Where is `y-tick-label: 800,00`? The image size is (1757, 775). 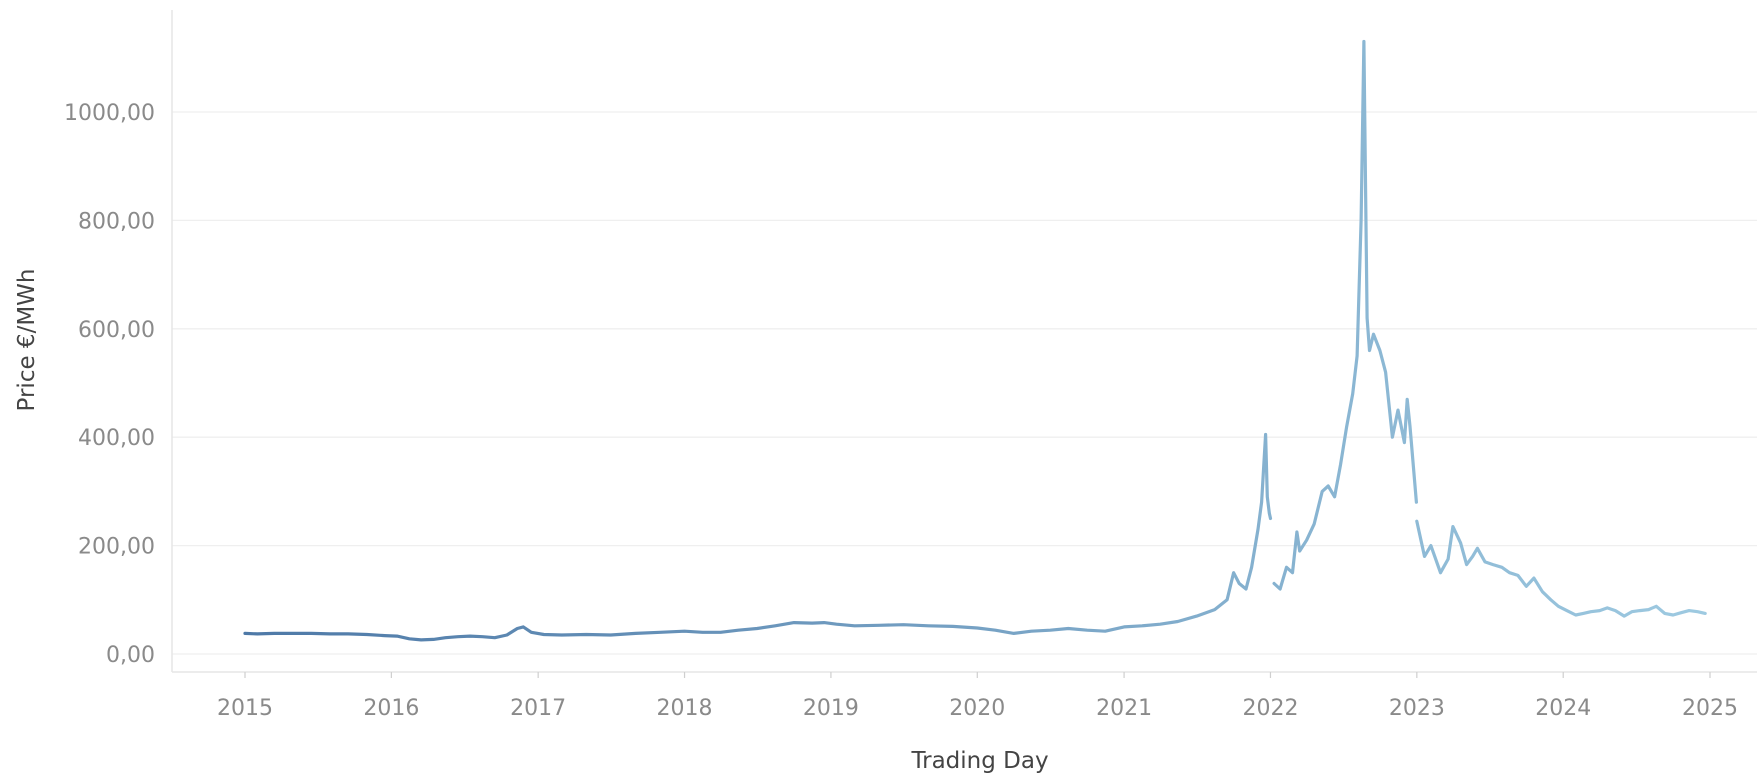
y-tick-label: 800,00 is located at coordinates (116, 221).